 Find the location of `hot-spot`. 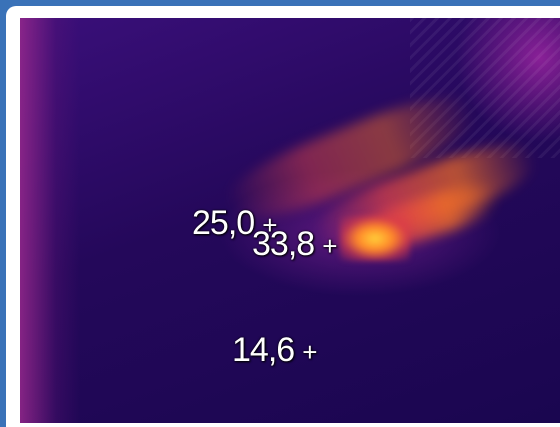

hot-spot is located at coordinates (375, 238).